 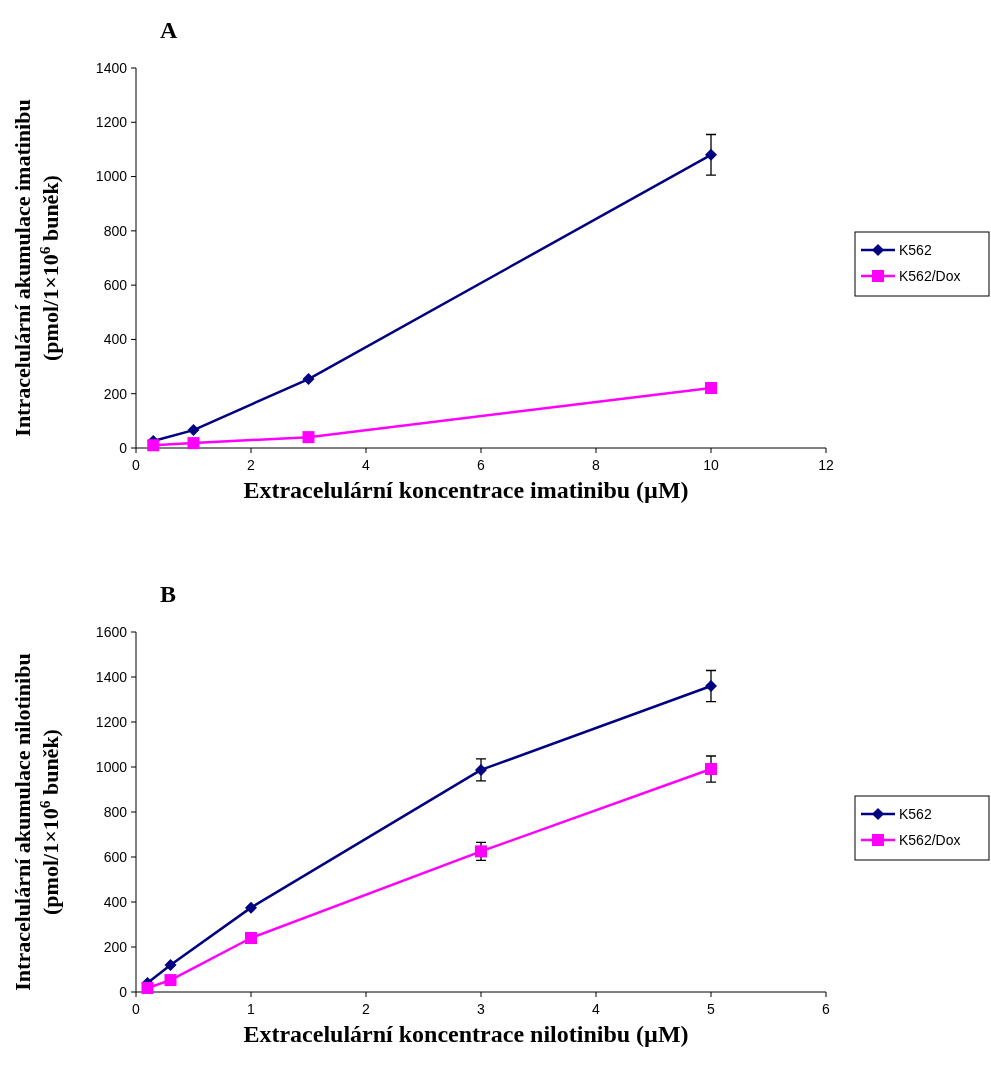 I want to click on x-tick-label: 5, so click(x=711, y=1009).